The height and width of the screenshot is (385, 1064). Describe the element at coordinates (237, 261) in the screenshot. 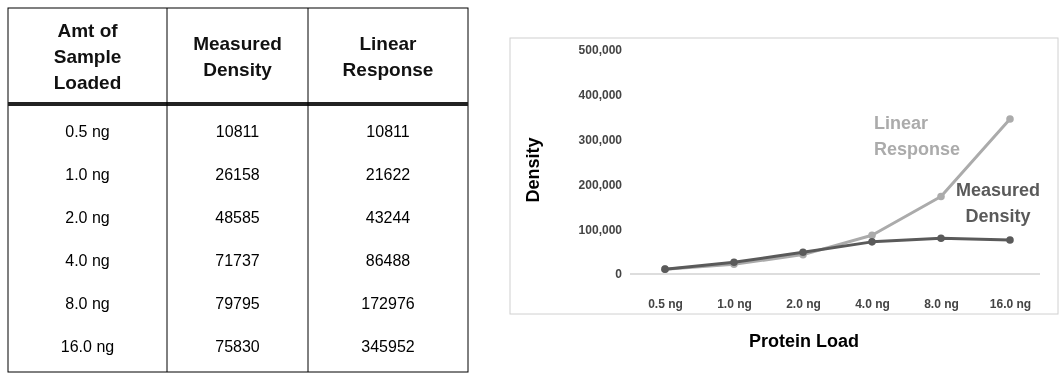

I see `data-label: 71737` at that location.